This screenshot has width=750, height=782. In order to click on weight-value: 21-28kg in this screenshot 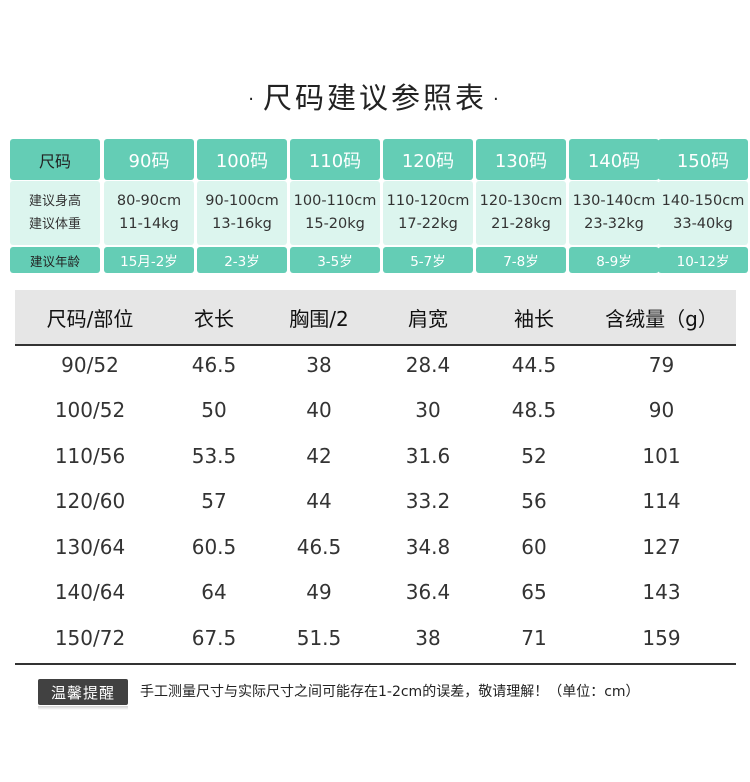, I will do `click(521, 224)`.